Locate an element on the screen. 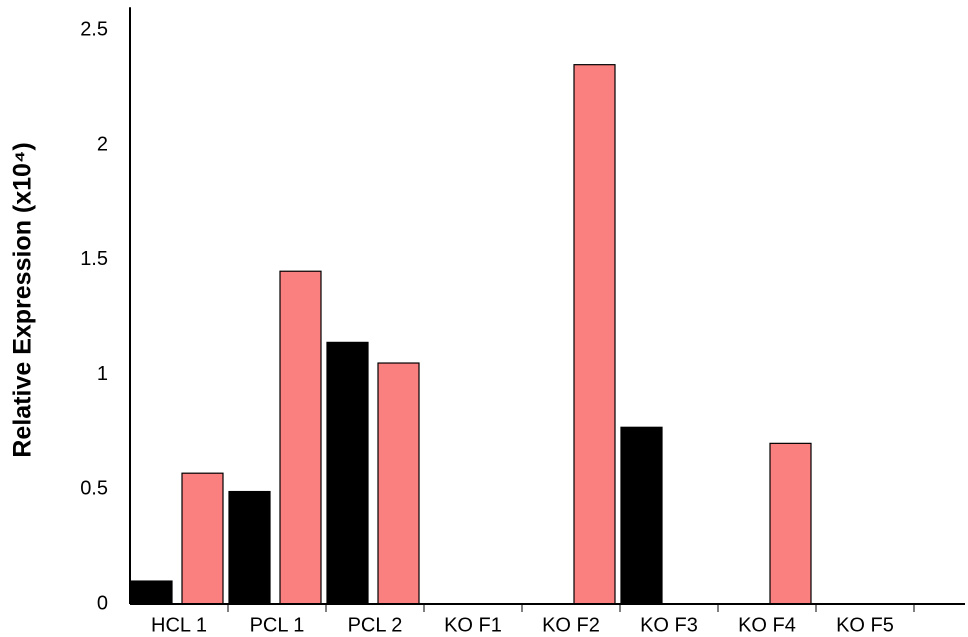 The height and width of the screenshot is (637, 968). x-tick-label: PCL 1 is located at coordinates (277, 625).